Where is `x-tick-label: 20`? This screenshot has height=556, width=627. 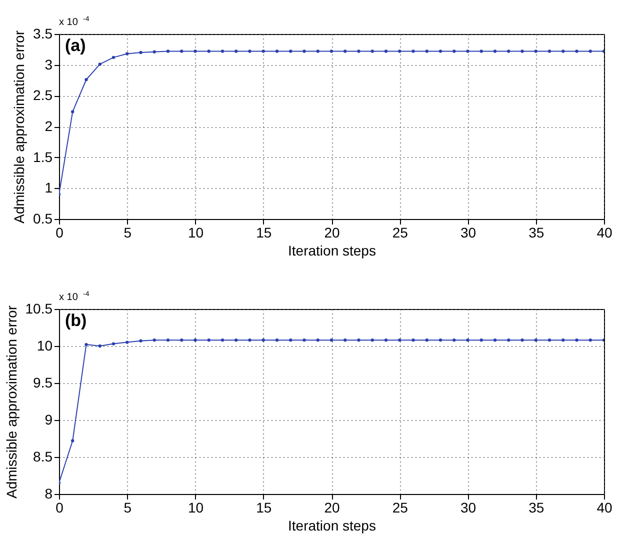 x-tick-label: 20 is located at coordinates (332, 232).